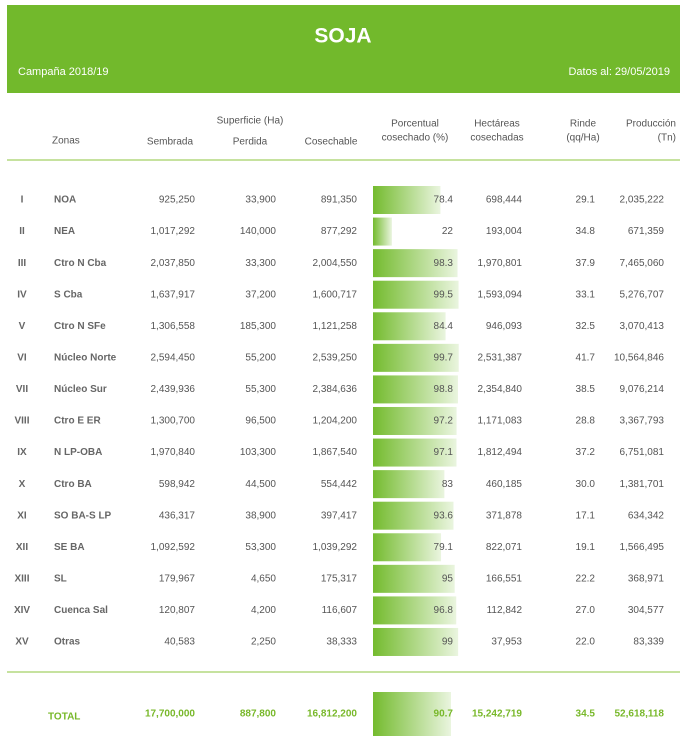 This screenshot has width=687, height=741. Describe the element at coordinates (415, 138) in the screenshot. I see `column-header: cosechado (%)` at that location.